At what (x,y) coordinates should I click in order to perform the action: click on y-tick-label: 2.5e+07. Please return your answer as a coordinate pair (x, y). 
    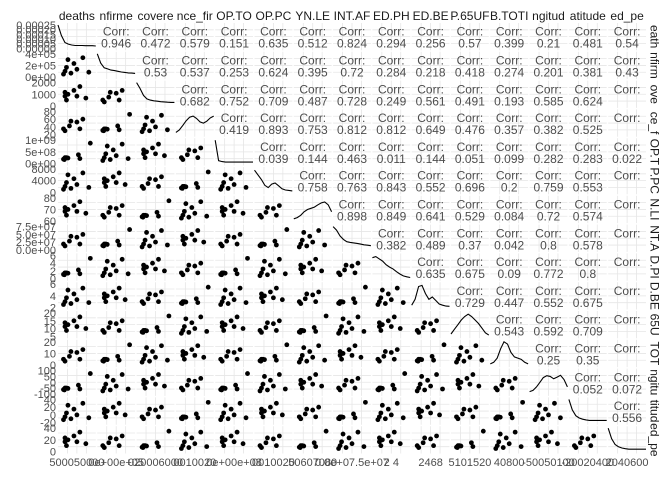
    Looking at the image, I should click on (36, 243).